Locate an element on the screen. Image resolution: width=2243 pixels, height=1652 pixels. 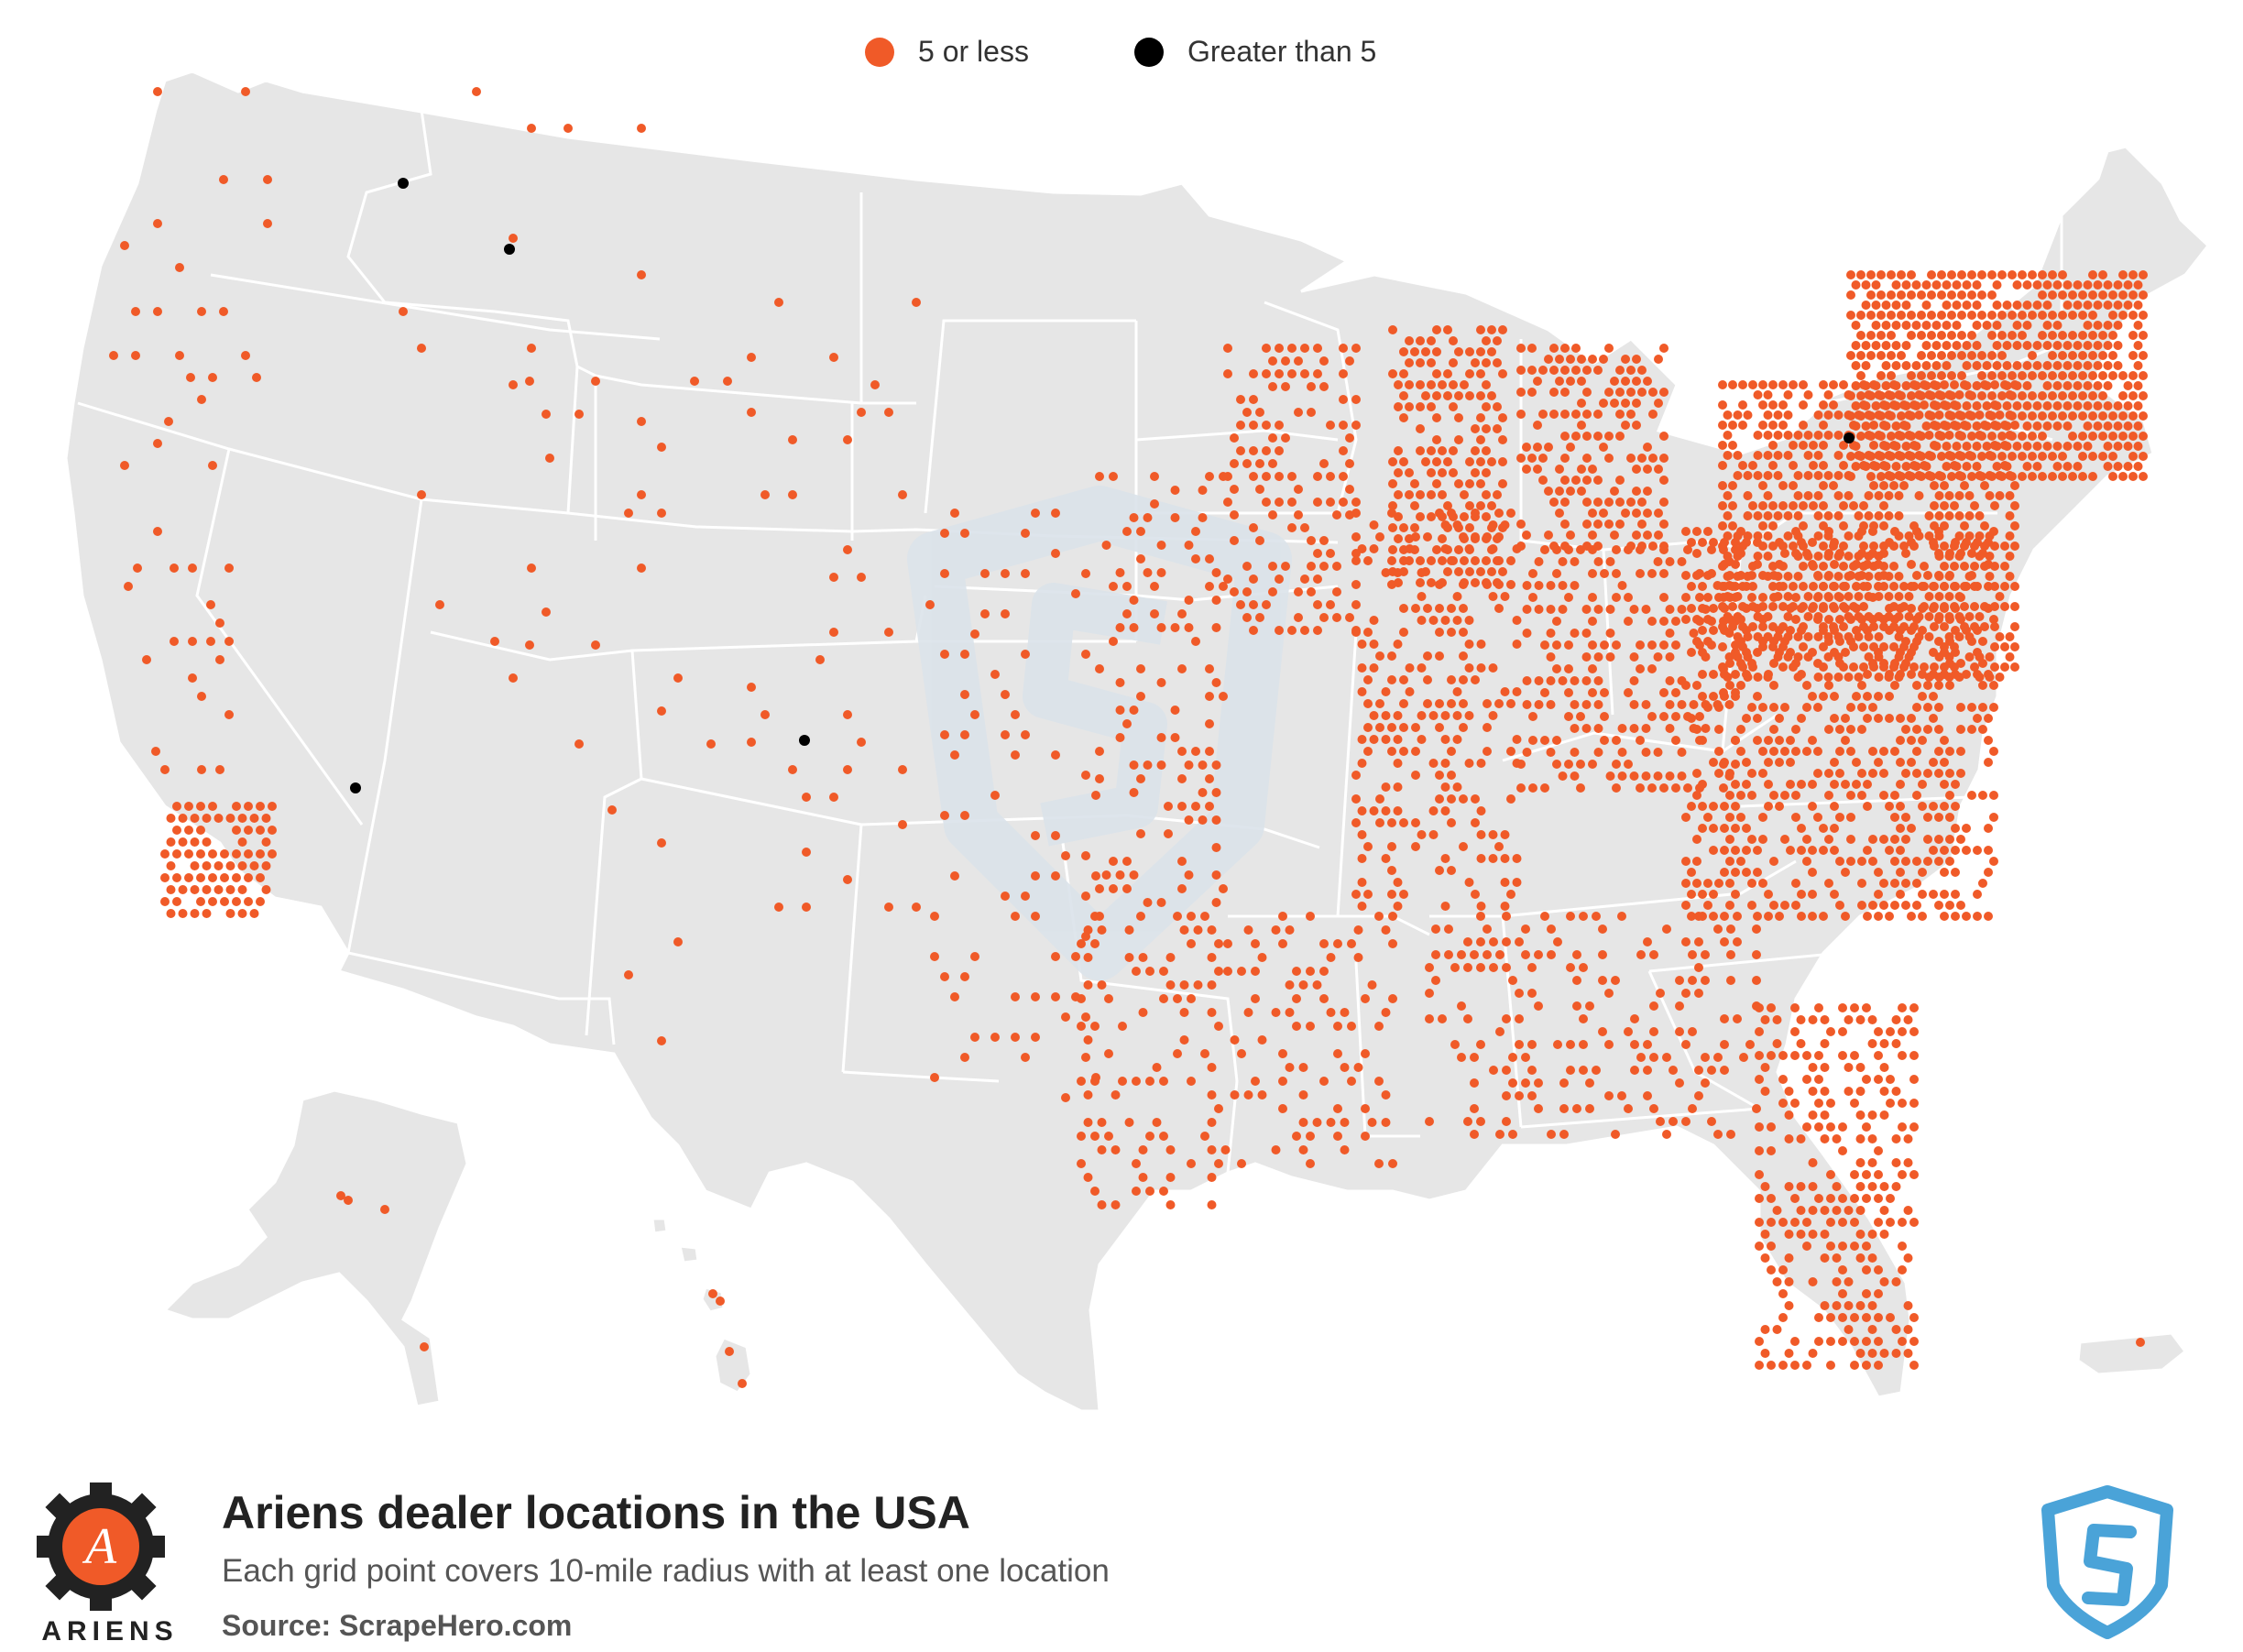
watermark is located at coordinates (1099, 733).